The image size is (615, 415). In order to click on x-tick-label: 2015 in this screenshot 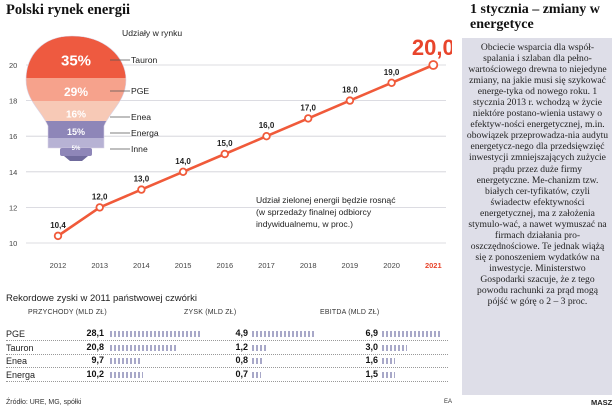, I will do `click(183, 265)`.